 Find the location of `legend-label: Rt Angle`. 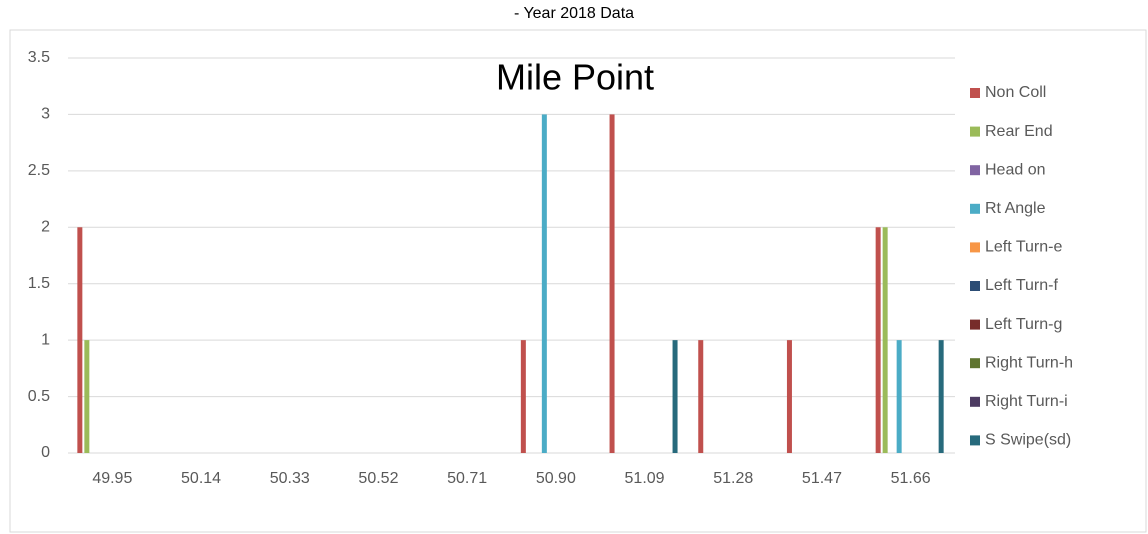

legend-label: Rt Angle is located at coordinates (1015, 208).